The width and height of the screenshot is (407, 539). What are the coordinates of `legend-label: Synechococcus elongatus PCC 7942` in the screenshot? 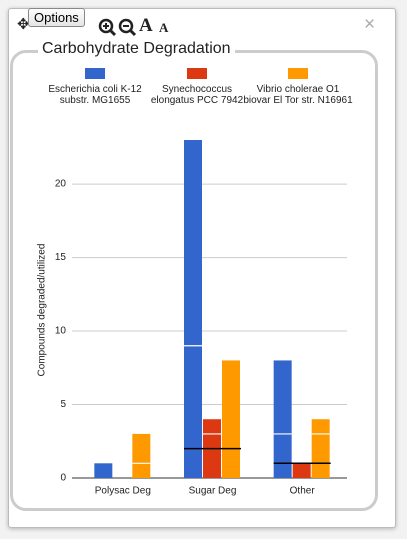 It's located at (197, 95).